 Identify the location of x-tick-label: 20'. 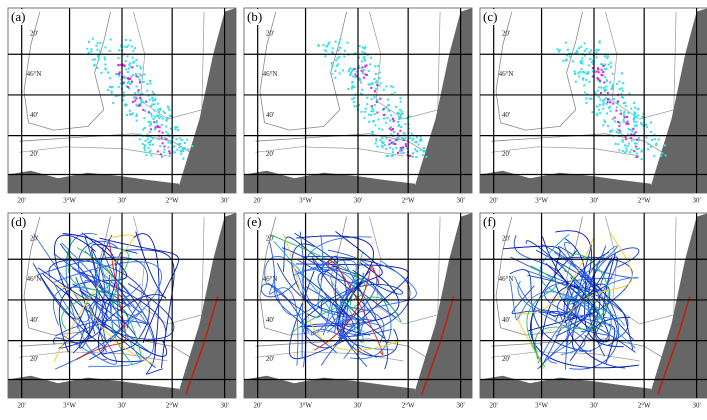
(258, 201).